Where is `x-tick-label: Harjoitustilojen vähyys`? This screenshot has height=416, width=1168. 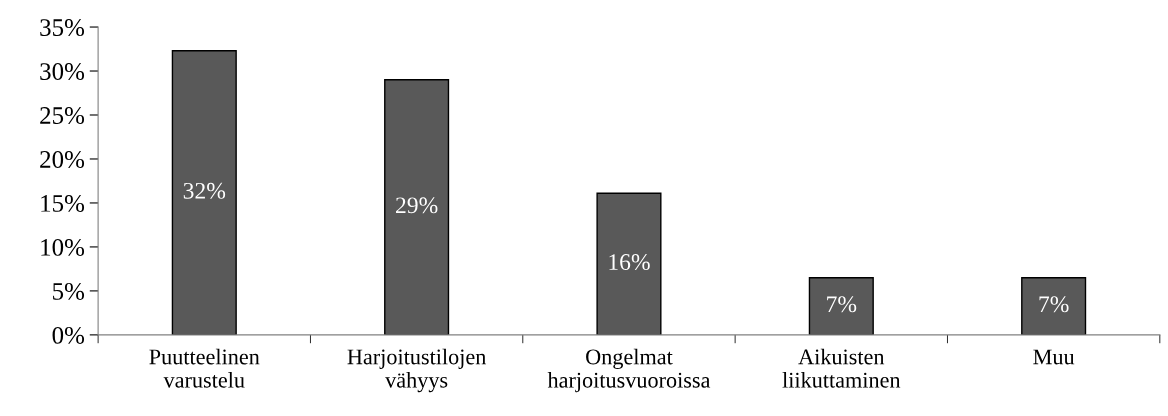 x-tick-label: Harjoitustilojen vähyys is located at coordinates (417, 370).